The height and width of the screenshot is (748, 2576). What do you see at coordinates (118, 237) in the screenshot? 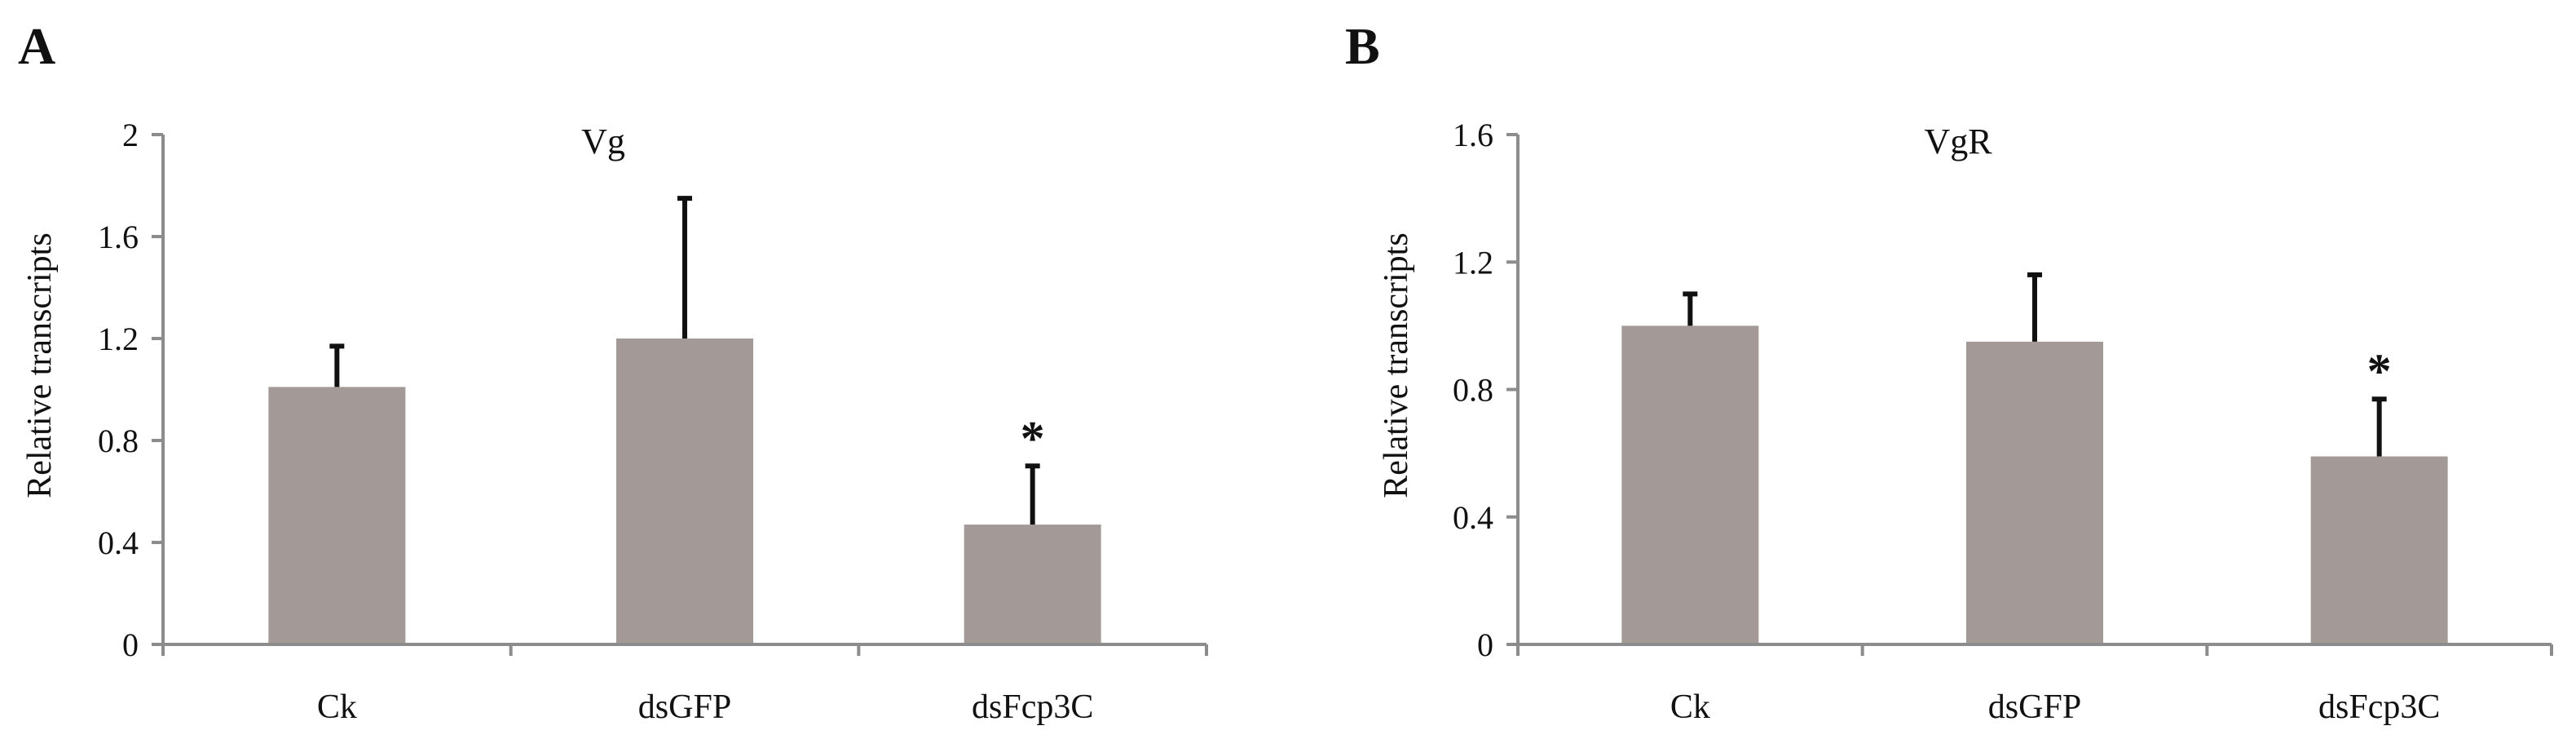
I see `y-tick-label-a-4: 1.6` at bounding box center [118, 237].